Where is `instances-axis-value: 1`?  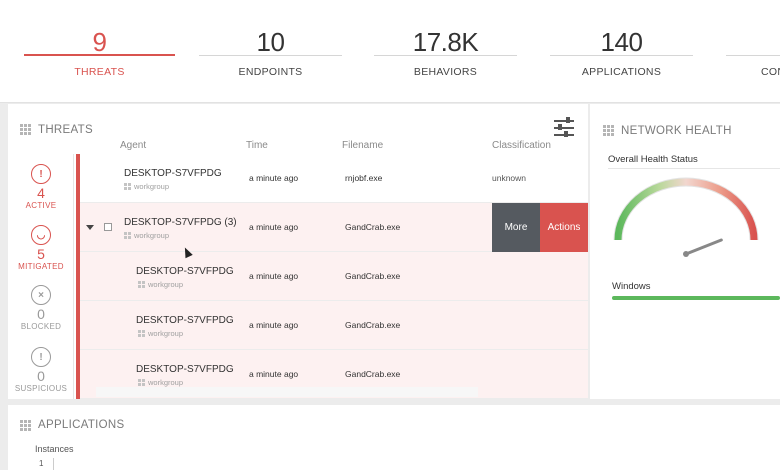
instances-axis-value: 1 is located at coordinates (41, 463).